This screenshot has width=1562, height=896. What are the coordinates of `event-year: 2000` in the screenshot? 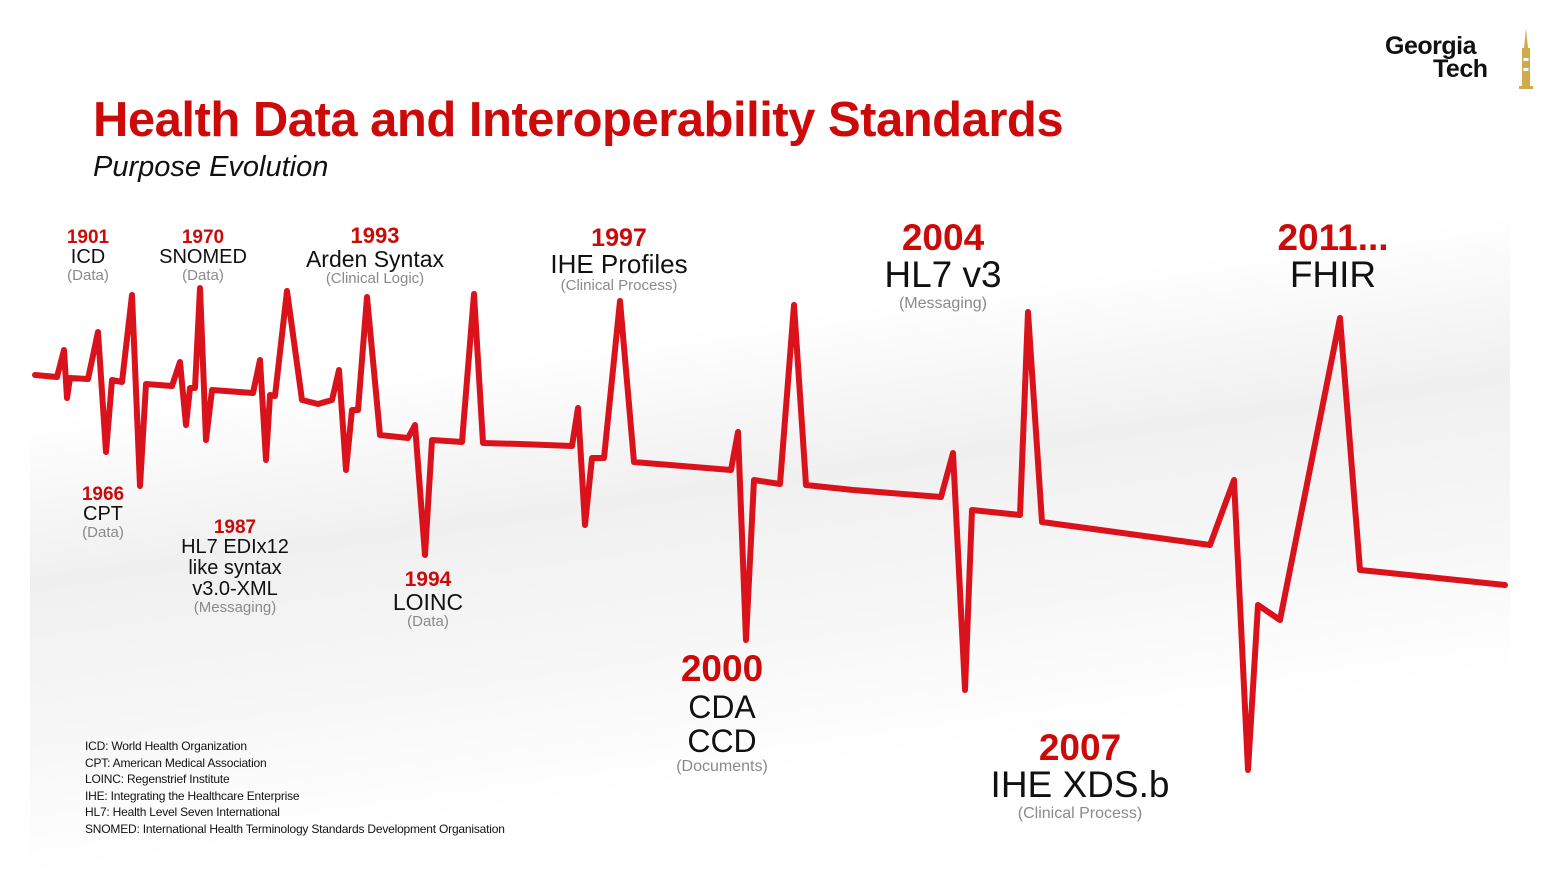 It's located at (722, 668).